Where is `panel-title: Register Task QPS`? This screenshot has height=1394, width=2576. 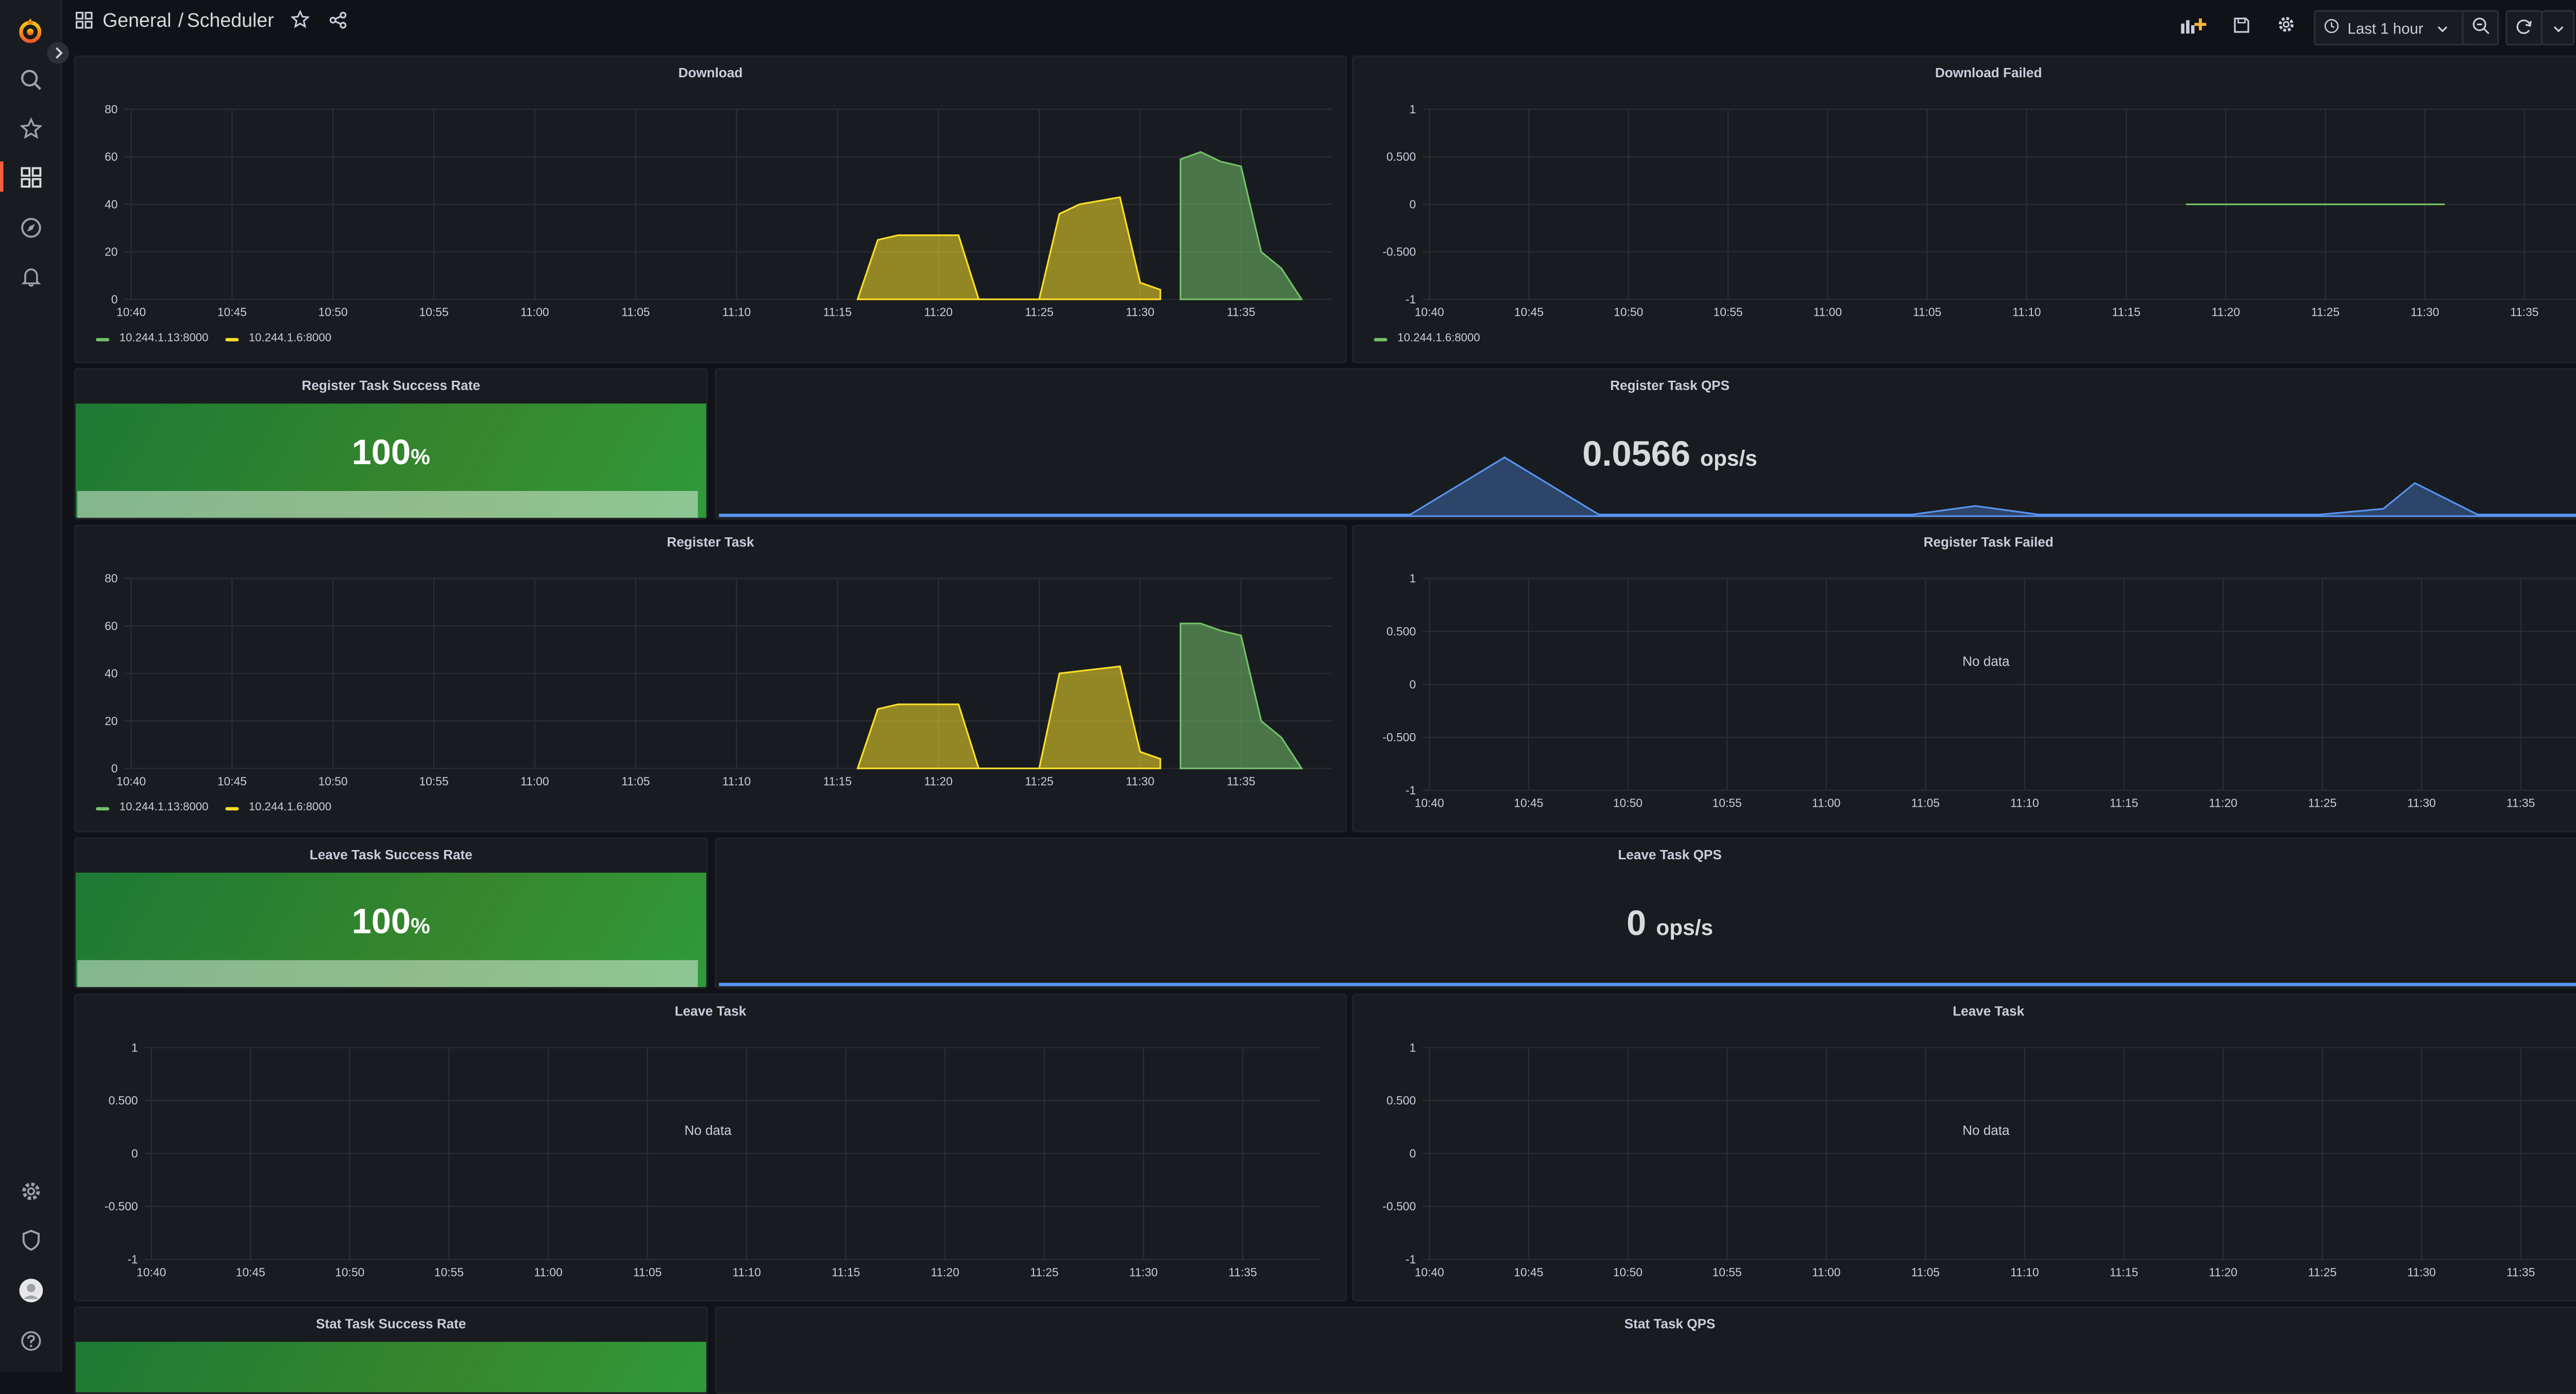 panel-title: Register Task QPS is located at coordinates (1670, 386).